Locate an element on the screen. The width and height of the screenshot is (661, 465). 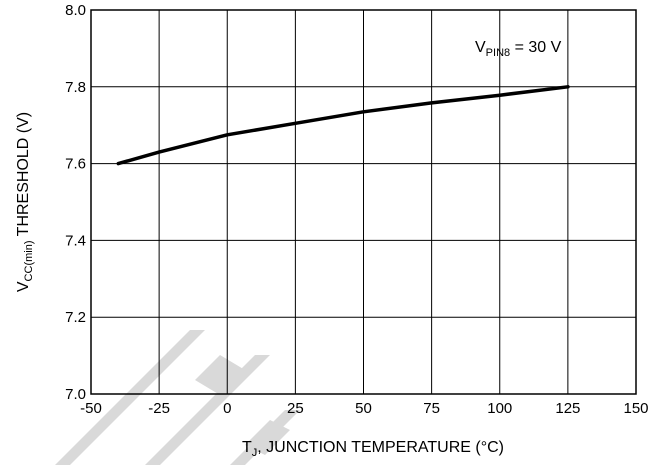
y-tick-labels: 7.0 7.2 7.4 7.6 7.8 8.0 is located at coordinates (75, 202).